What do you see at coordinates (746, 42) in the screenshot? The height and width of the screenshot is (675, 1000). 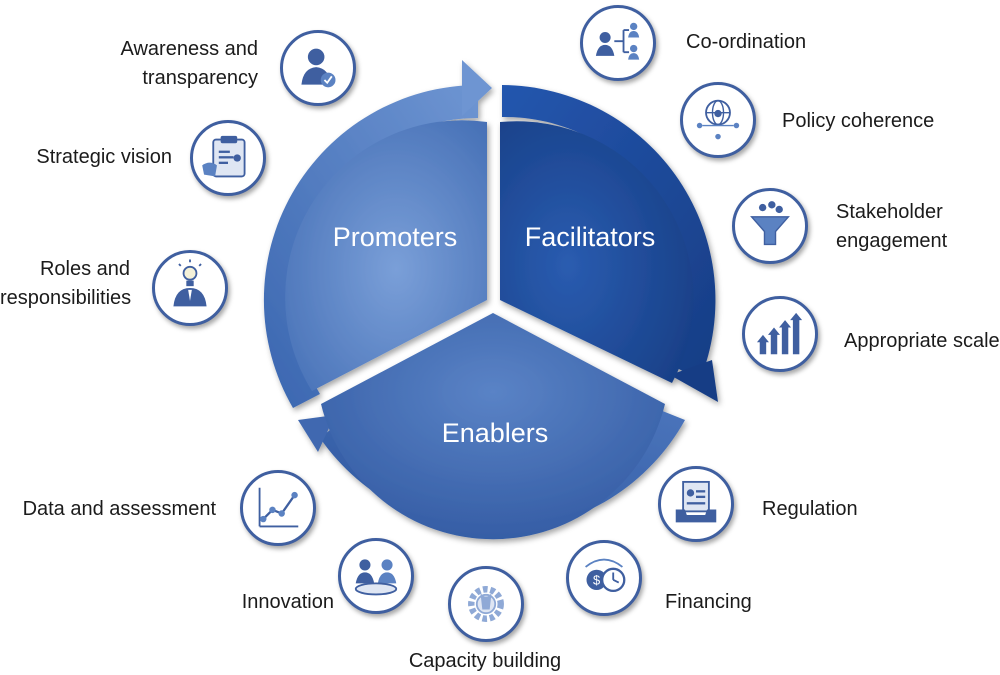 I see `coordination-label: Co-ordination` at bounding box center [746, 42].